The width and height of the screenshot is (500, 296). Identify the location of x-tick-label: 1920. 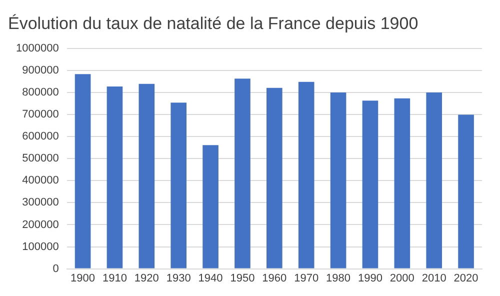
(146, 278).